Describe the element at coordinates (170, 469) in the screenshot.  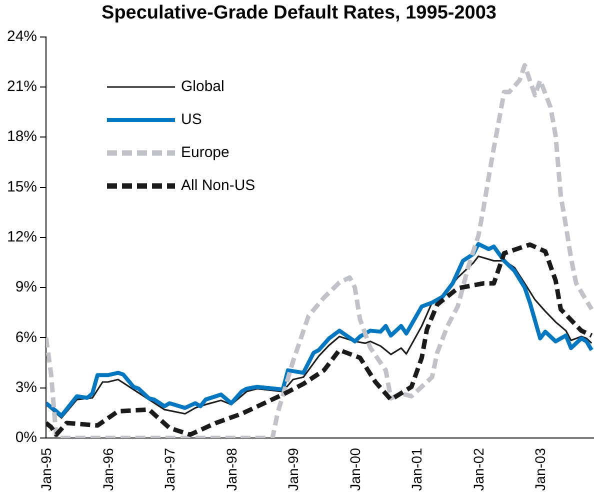
I see `x-tick-label: Jan-97` at that location.